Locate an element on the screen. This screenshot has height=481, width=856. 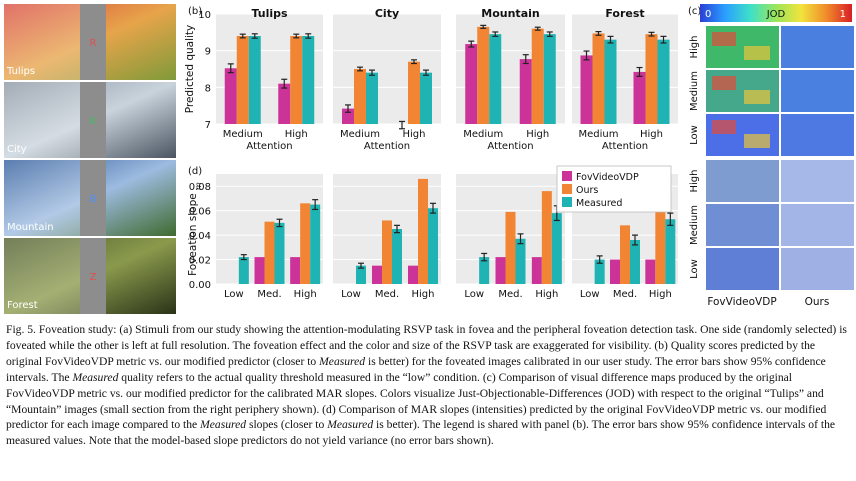
colorbar is located at coordinates (776, 13).